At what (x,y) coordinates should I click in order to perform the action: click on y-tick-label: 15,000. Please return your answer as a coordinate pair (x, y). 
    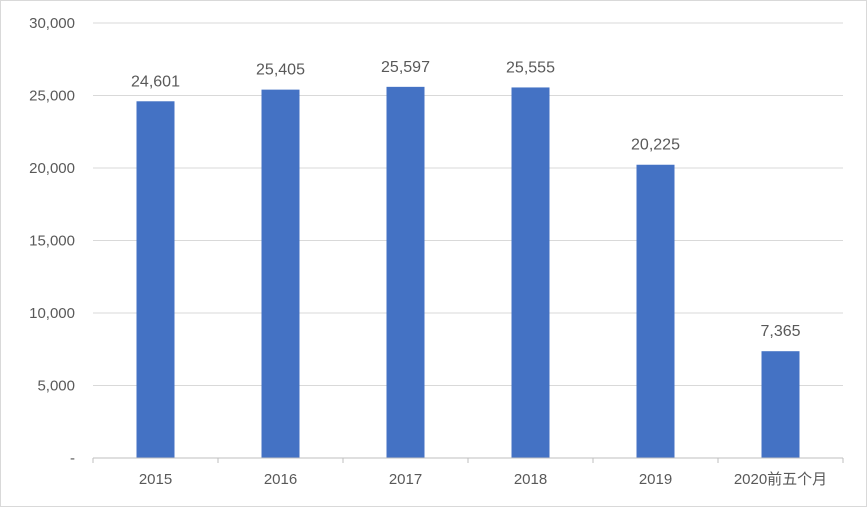
    Looking at the image, I should click on (52, 241).